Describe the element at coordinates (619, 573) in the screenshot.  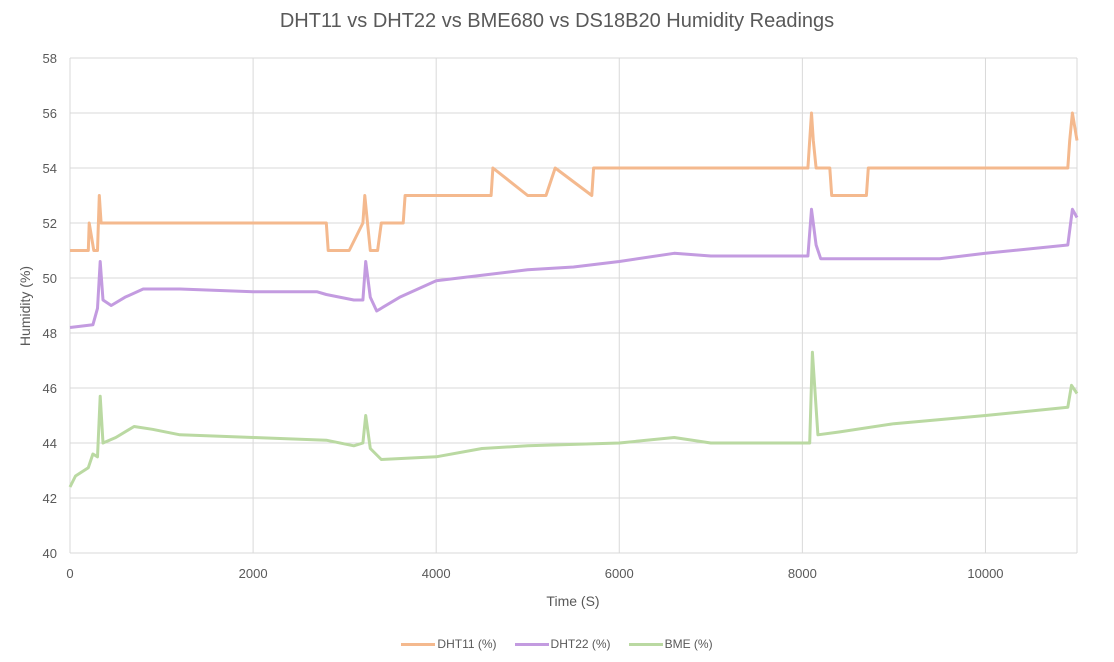
I see `x-tick-label: 6000` at that location.